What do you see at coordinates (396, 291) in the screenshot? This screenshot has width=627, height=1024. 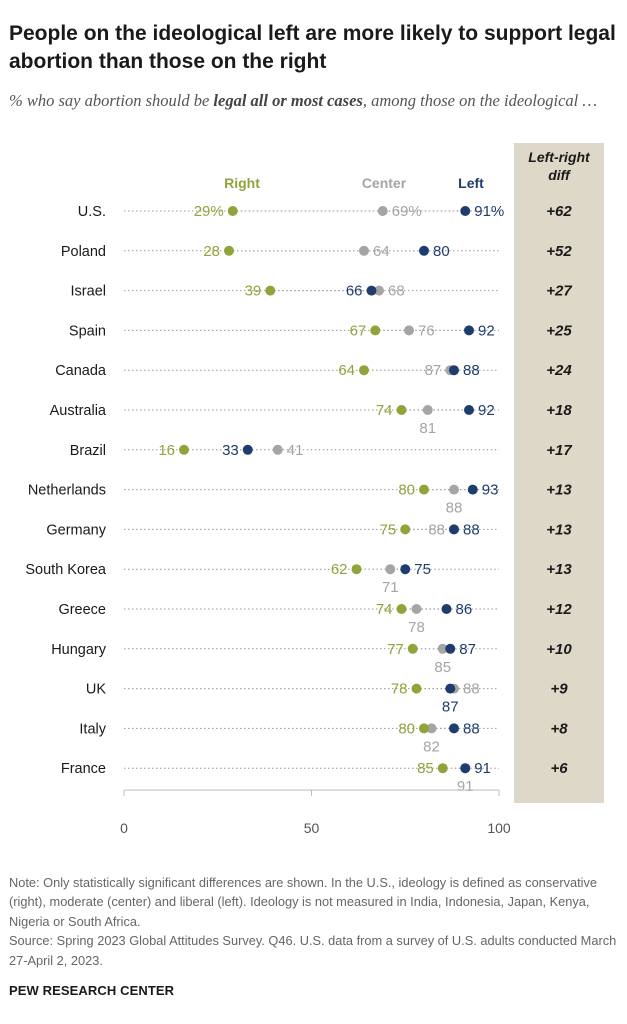 I see `center-value-label: 68` at bounding box center [396, 291].